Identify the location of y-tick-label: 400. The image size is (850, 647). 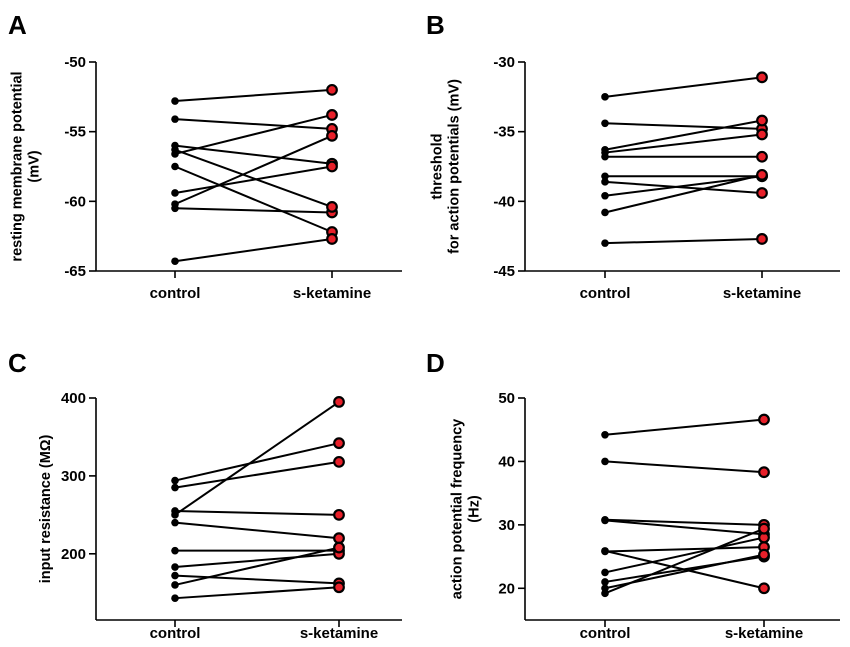
(73, 398).